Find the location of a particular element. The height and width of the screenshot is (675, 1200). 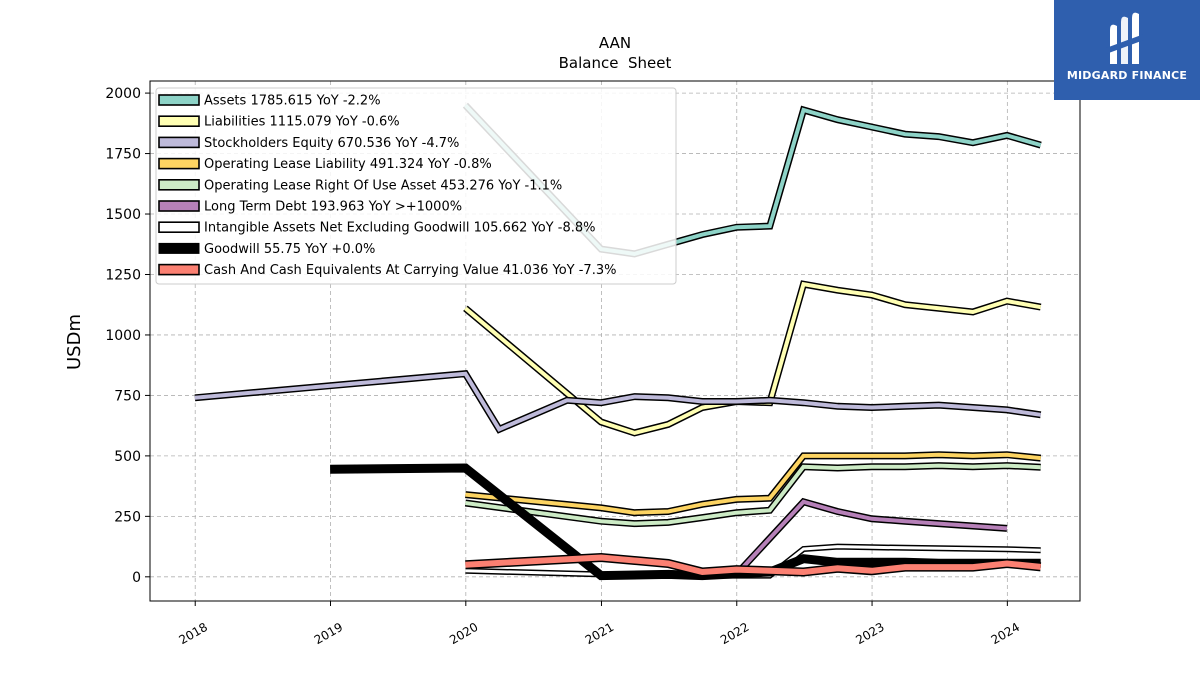

y-tick-label: 0 is located at coordinates (136, 578).